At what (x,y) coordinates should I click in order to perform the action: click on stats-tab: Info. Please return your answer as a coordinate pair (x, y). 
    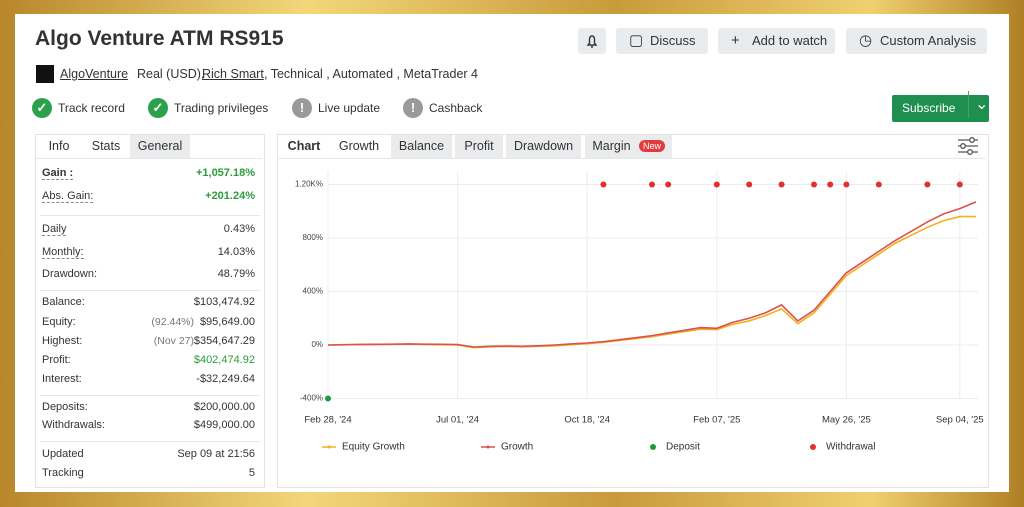
    Looking at the image, I should click on (59, 146).